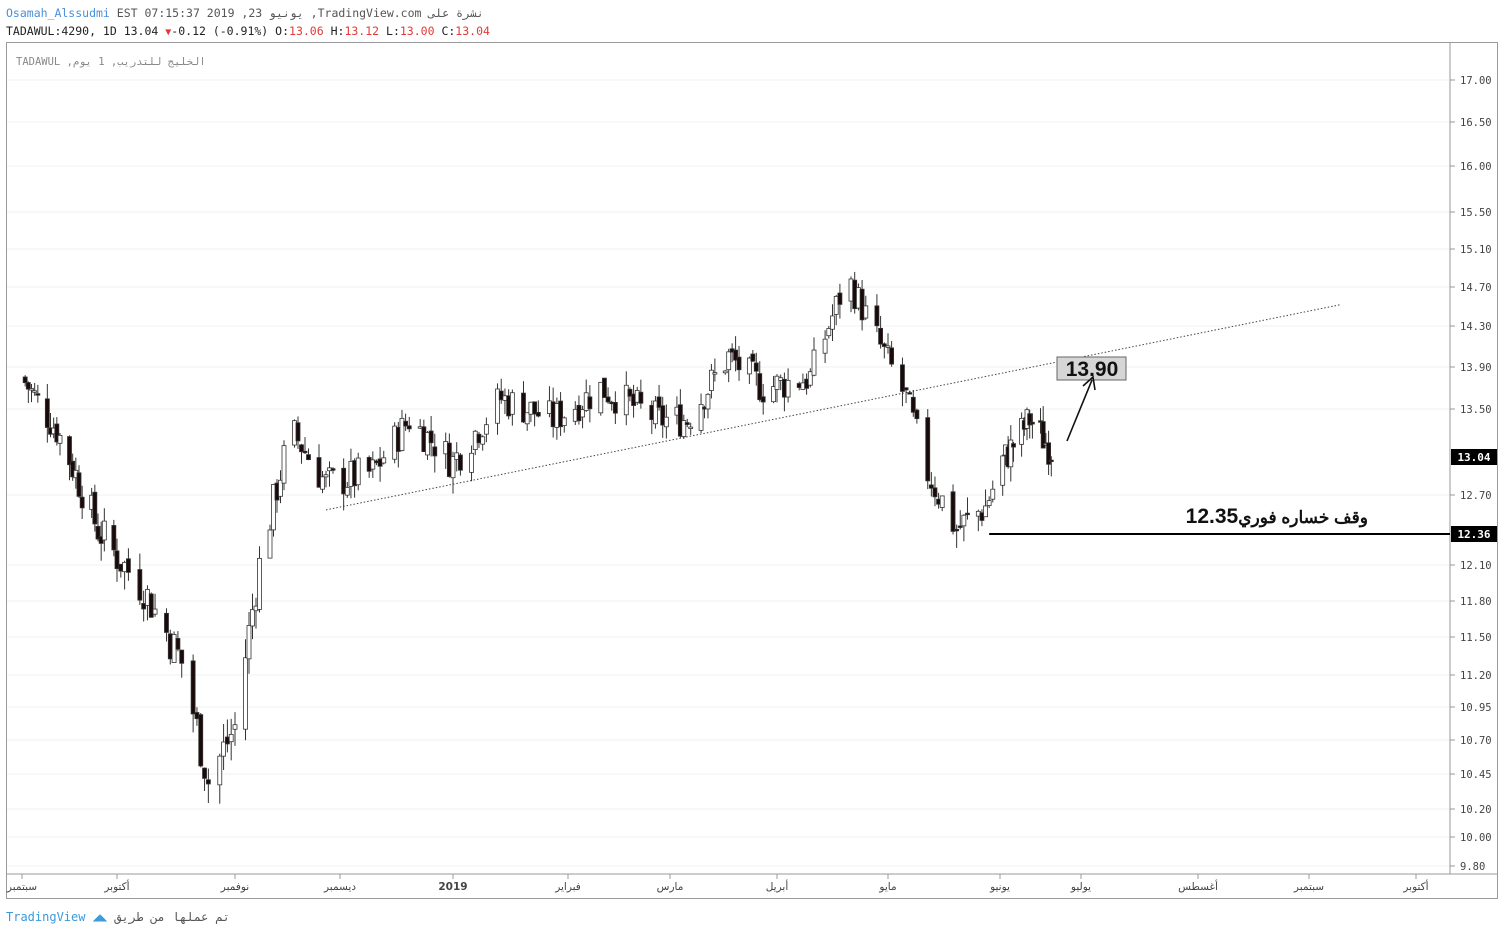 The height and width of the screenshot is (936, 1504). What do you see at coordinates (1474, 457) in the screenshot?
I see `last-price-tag-box` at bounding box center [1474, 457].